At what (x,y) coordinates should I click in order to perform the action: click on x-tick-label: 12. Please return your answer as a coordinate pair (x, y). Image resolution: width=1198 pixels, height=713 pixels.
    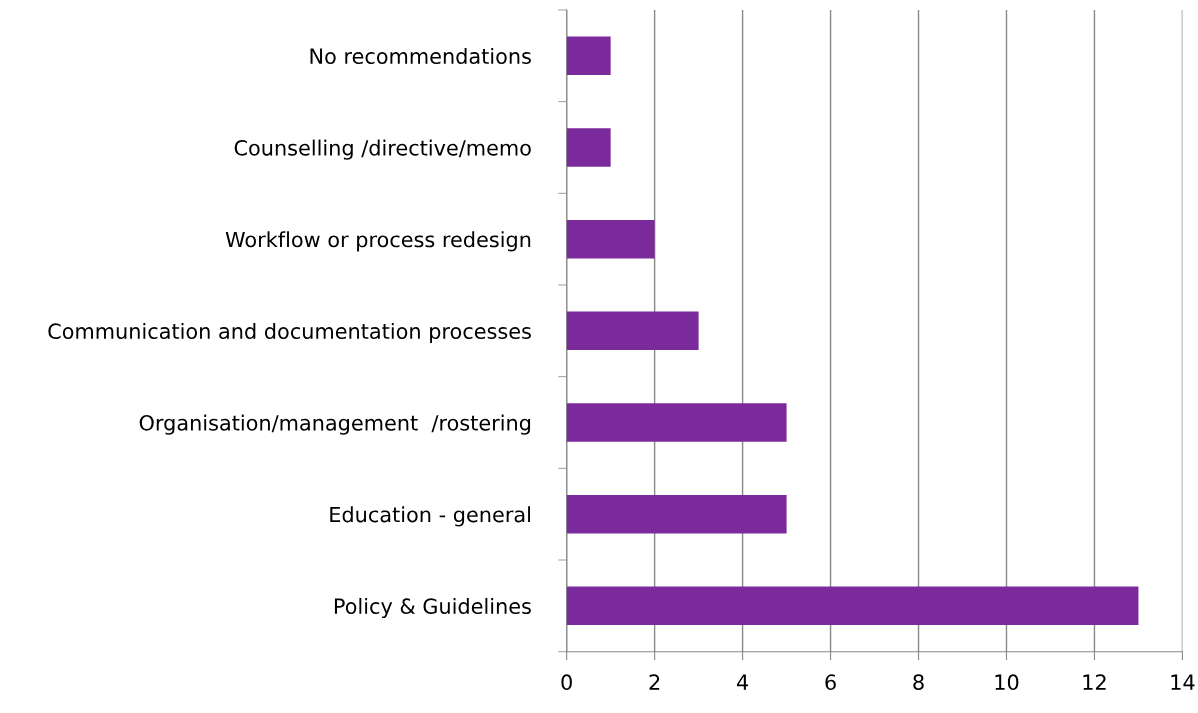
    Looking at the image, I should click on (1094, 682).